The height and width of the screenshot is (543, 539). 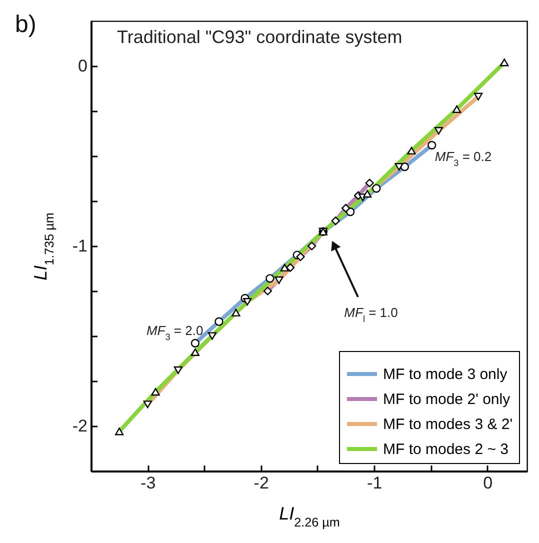 What do you see at coordinates (261, 483) in the screenshot?
I see `x-tick-label: -2` at bounding box center [261, 483].